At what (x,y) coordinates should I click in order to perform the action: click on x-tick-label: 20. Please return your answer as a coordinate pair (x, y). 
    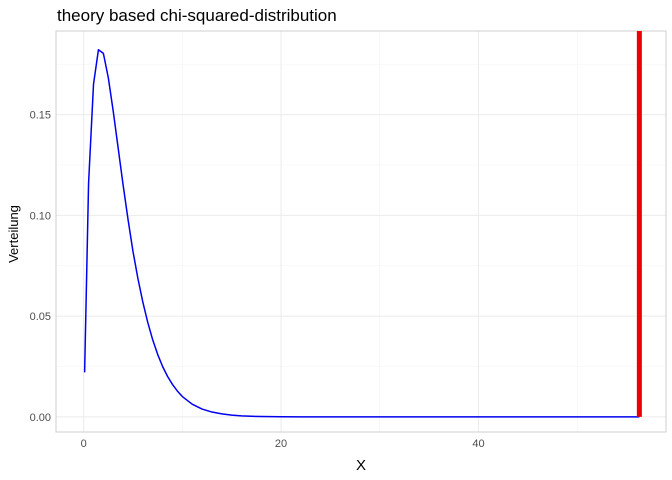
    Looking at the image, I should click on (281, 444).